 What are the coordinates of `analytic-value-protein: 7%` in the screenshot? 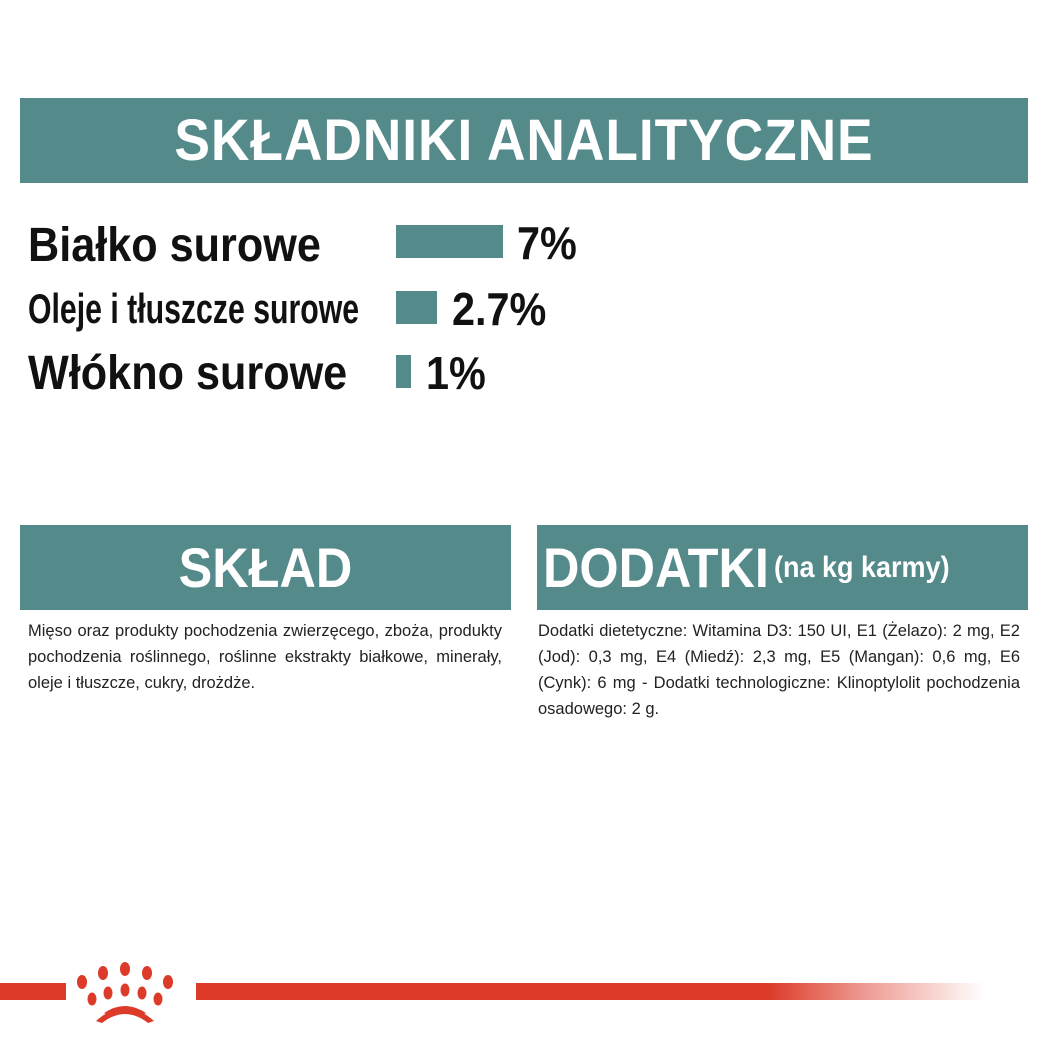 It's located at (547, 243).